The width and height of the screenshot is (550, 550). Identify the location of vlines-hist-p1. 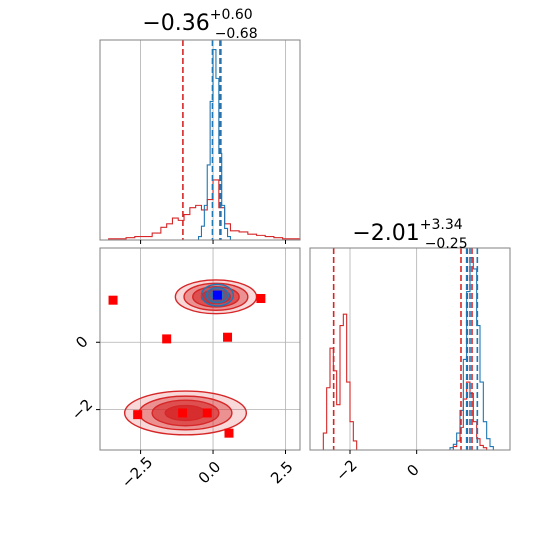
(202, 140).